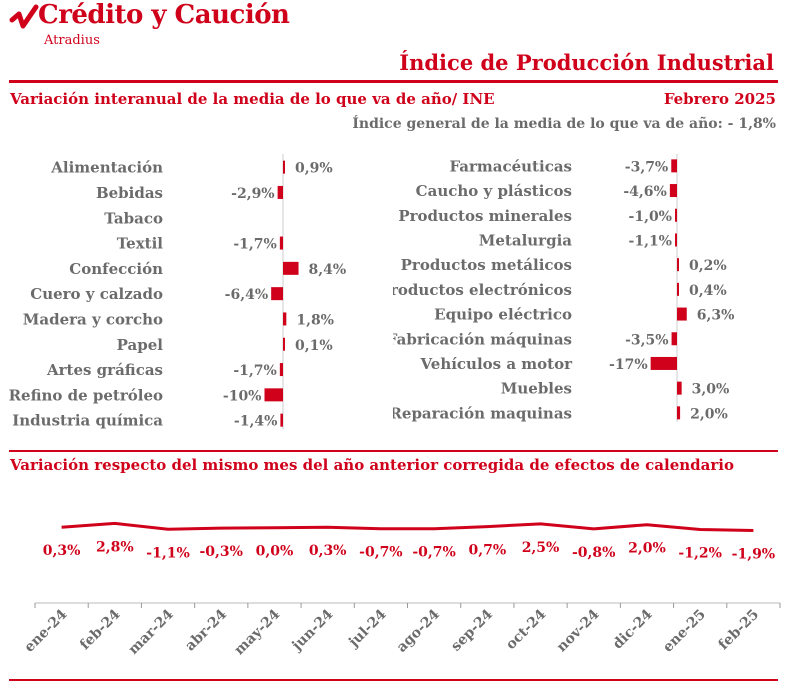 This screenshot has height=692, width=786. Describe the element at coordinates (708, 266) in the screenshot. I see `right-value-label: 0,2%` at that location.